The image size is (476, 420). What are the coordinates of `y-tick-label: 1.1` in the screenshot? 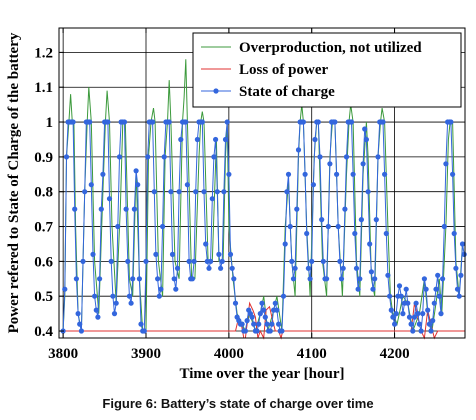 It's located at (43, 88).